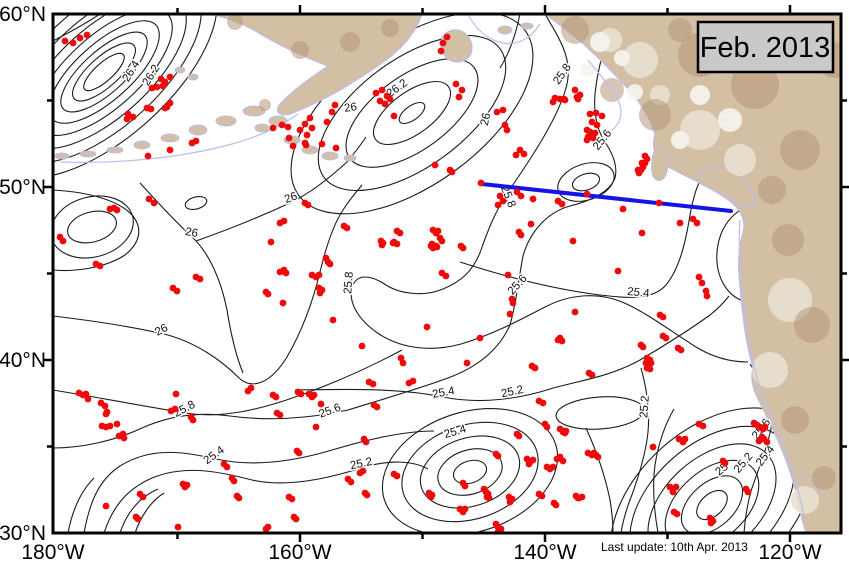 The image size is (849, 564). I want to click on lowland-patch, so click(700, 130).